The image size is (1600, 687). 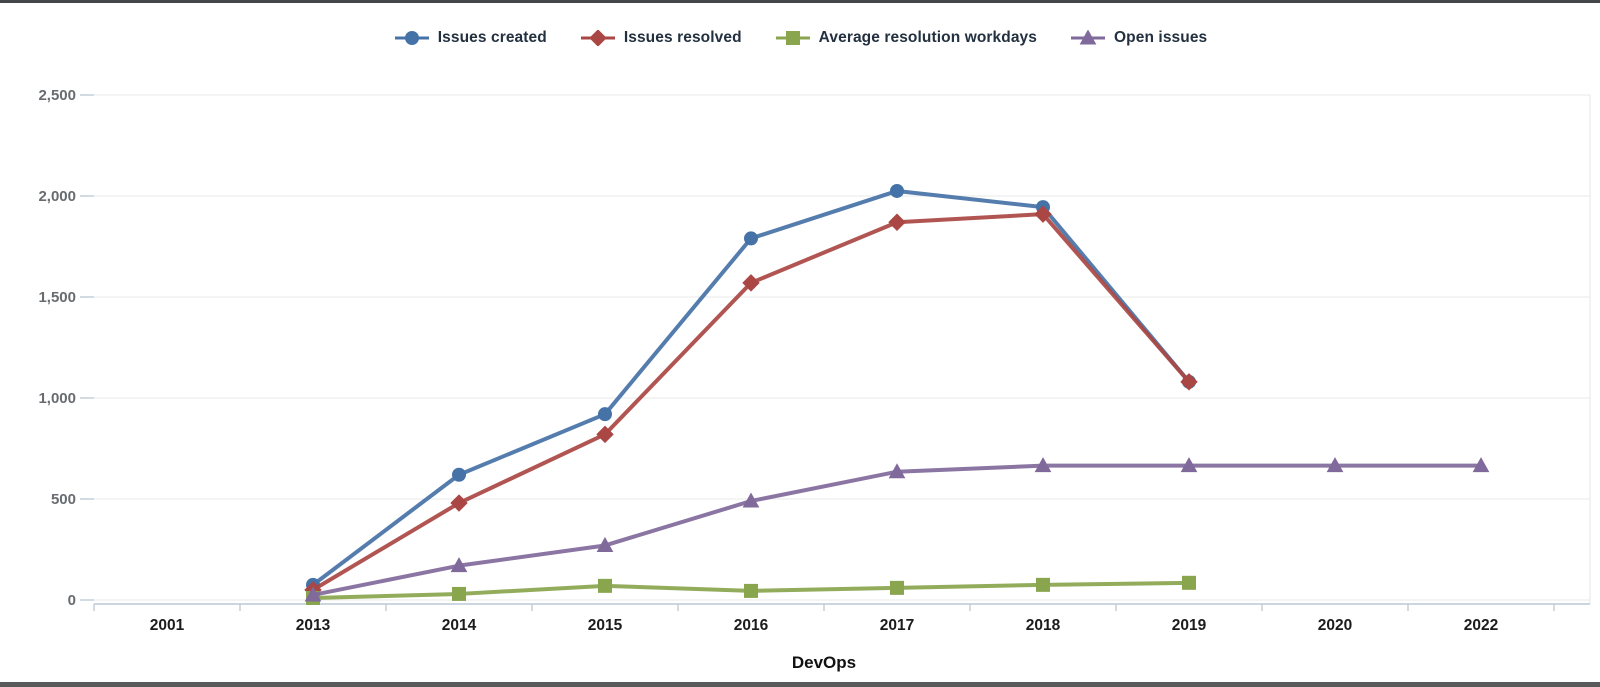 I want to click on x-axis-label: 2001, so click(x=167, y=625).